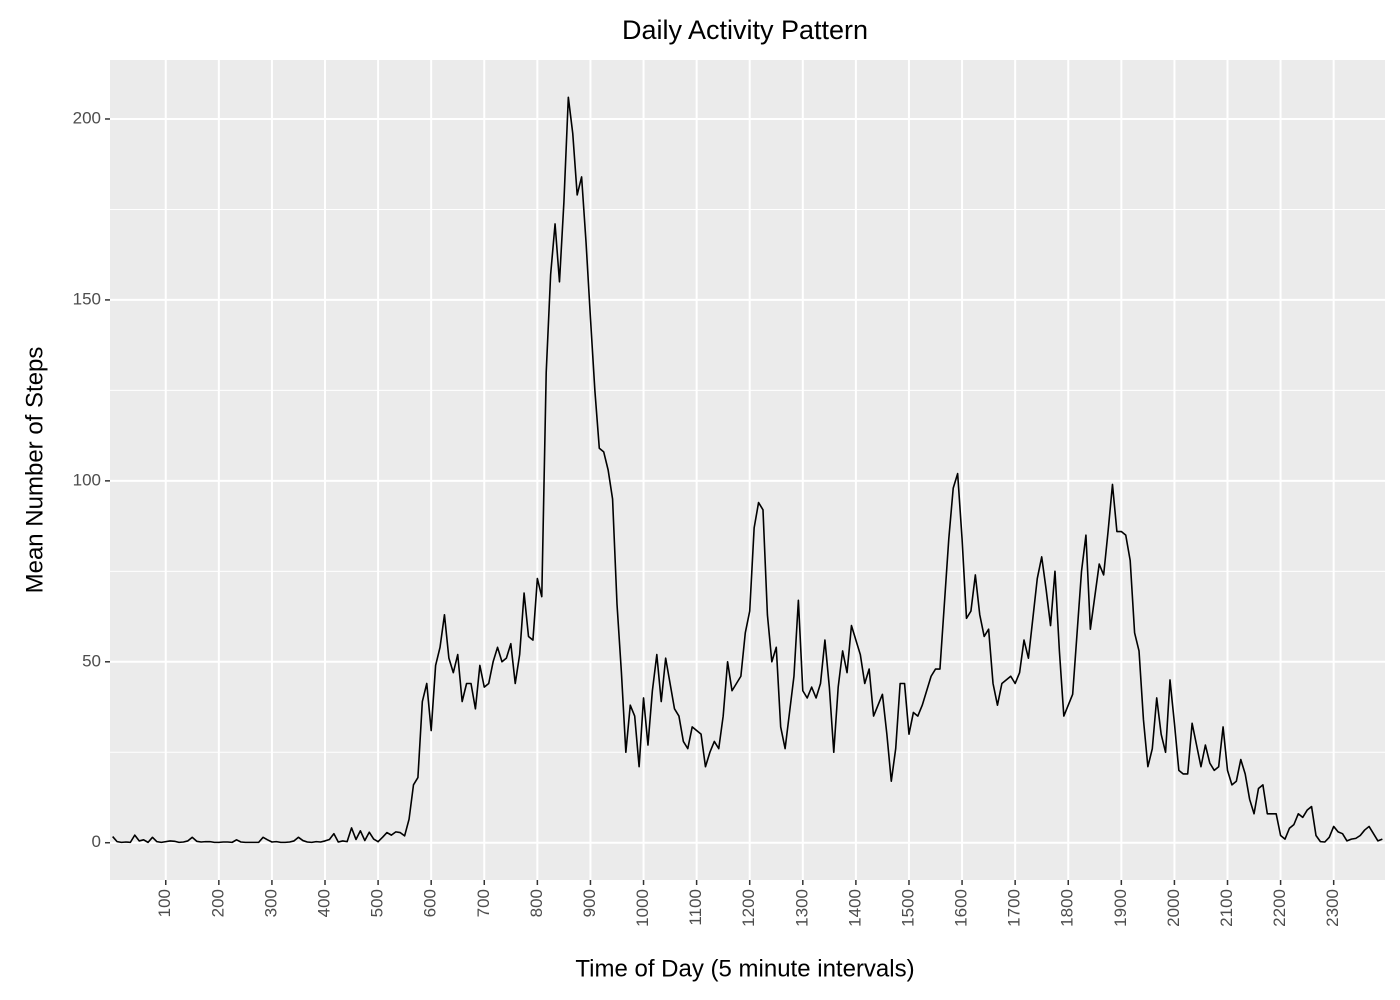 This screenshot has width=1400, height=1000. What do you see at coordinates (1279, 908) in the screenshot?
I see `x-tick-label: 2200` at bounding box center [1279, 908].